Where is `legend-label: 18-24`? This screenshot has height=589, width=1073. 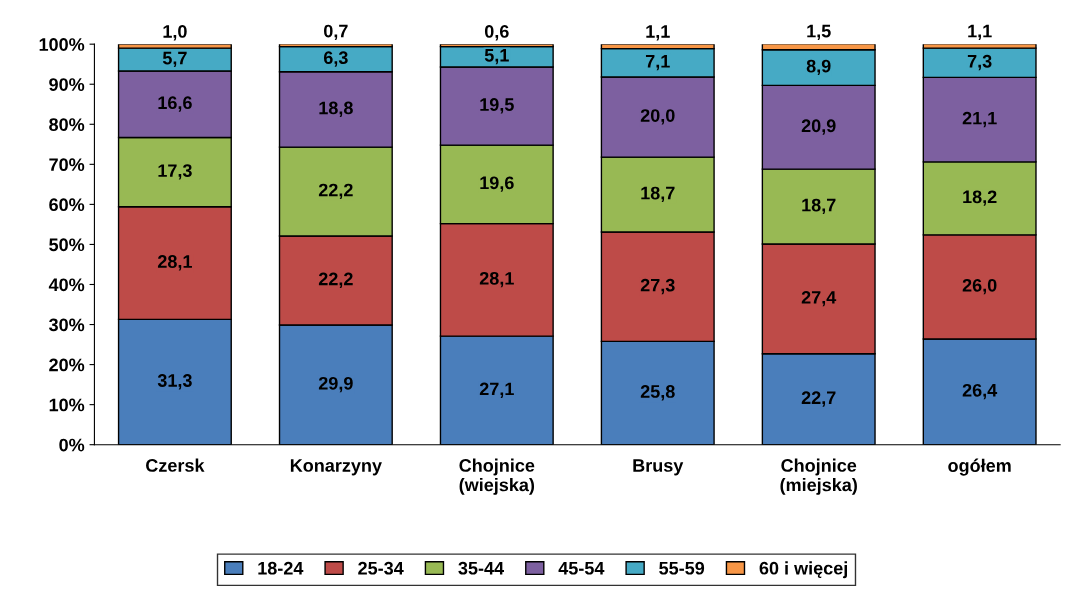
legend-label: 18-24 is located at coordinates (281, 568).